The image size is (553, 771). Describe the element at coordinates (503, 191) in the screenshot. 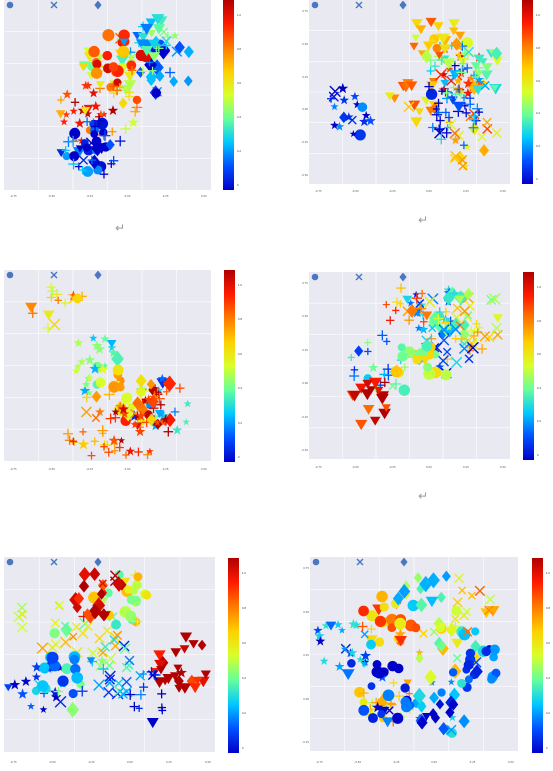

I see `x-tick-label: 0.50` at that location.